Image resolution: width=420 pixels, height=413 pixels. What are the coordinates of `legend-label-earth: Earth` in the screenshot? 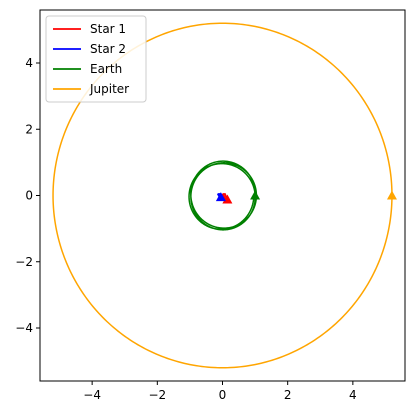 It's located at (106, 69).